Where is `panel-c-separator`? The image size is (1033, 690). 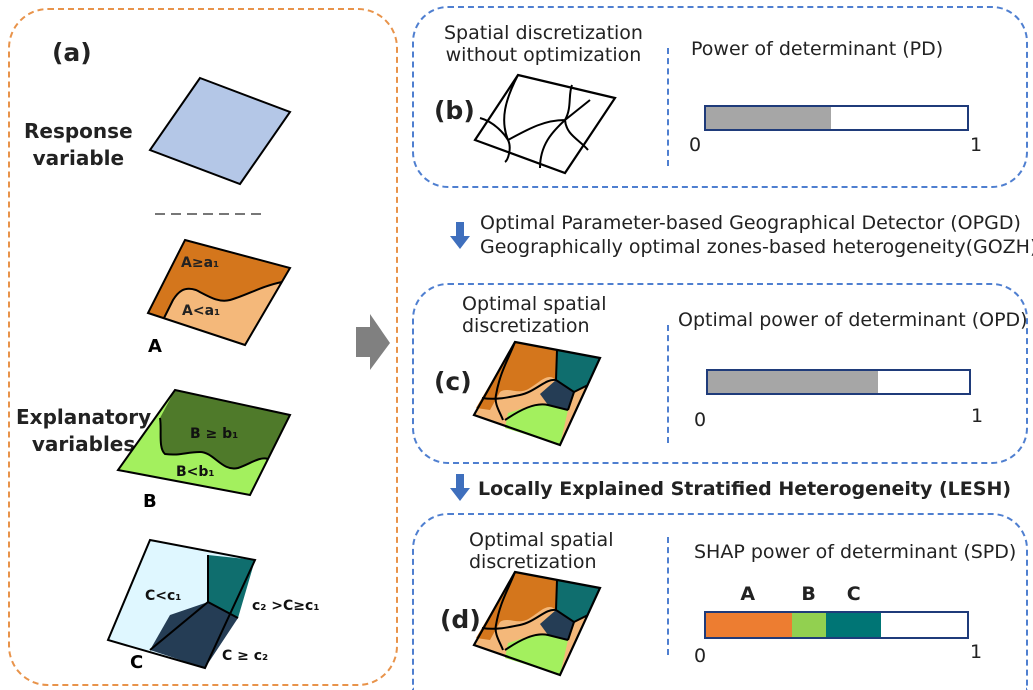 panel-c-separator is located at coordinates (668, 384).